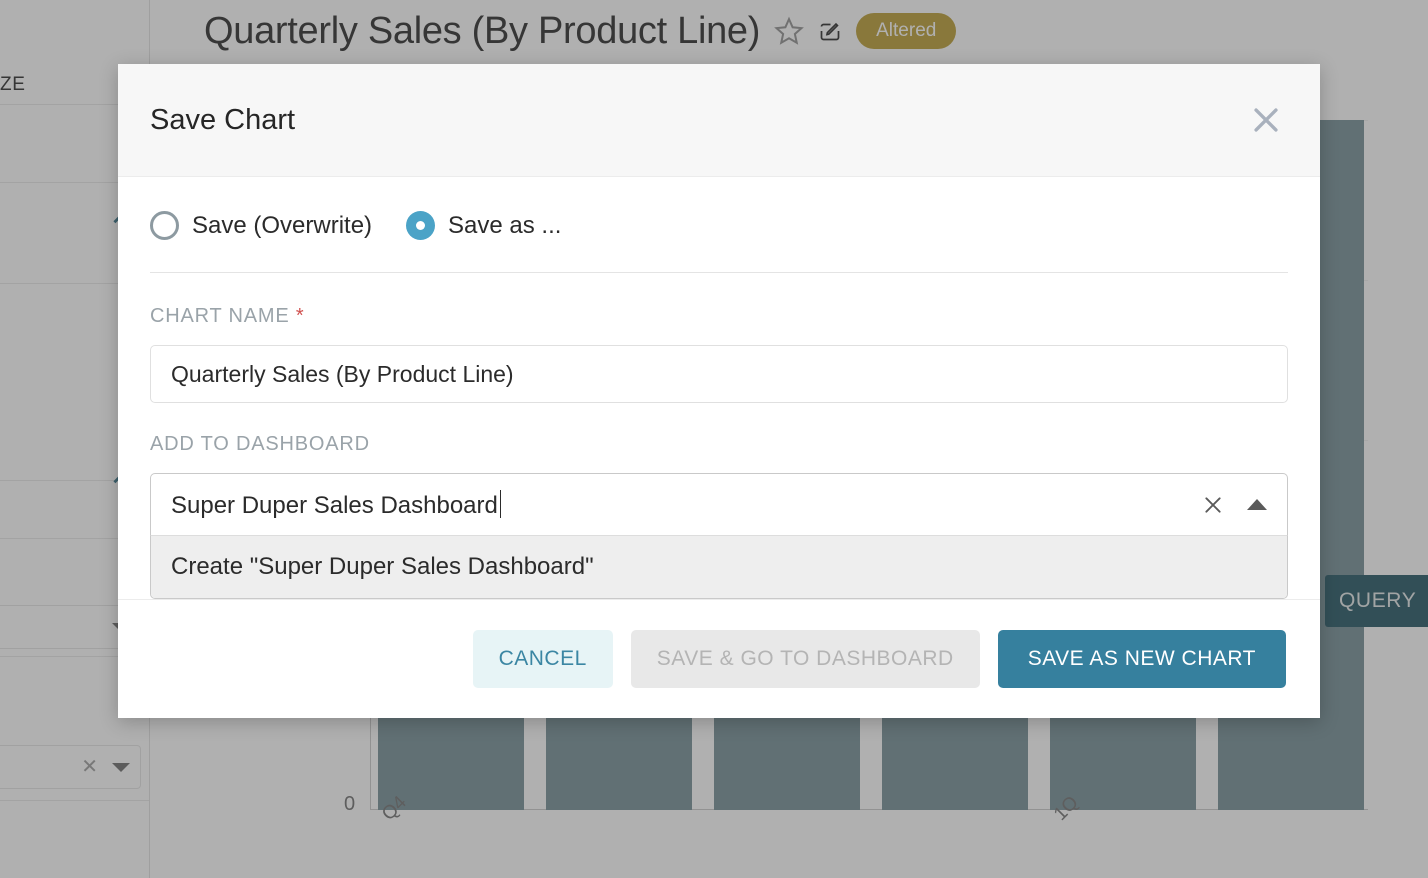 The height and width of the screenshot is (878, 1428). Describe the element at coordinates (1213, 505) in the screenshot. I see `clear-x-icon` at that location.